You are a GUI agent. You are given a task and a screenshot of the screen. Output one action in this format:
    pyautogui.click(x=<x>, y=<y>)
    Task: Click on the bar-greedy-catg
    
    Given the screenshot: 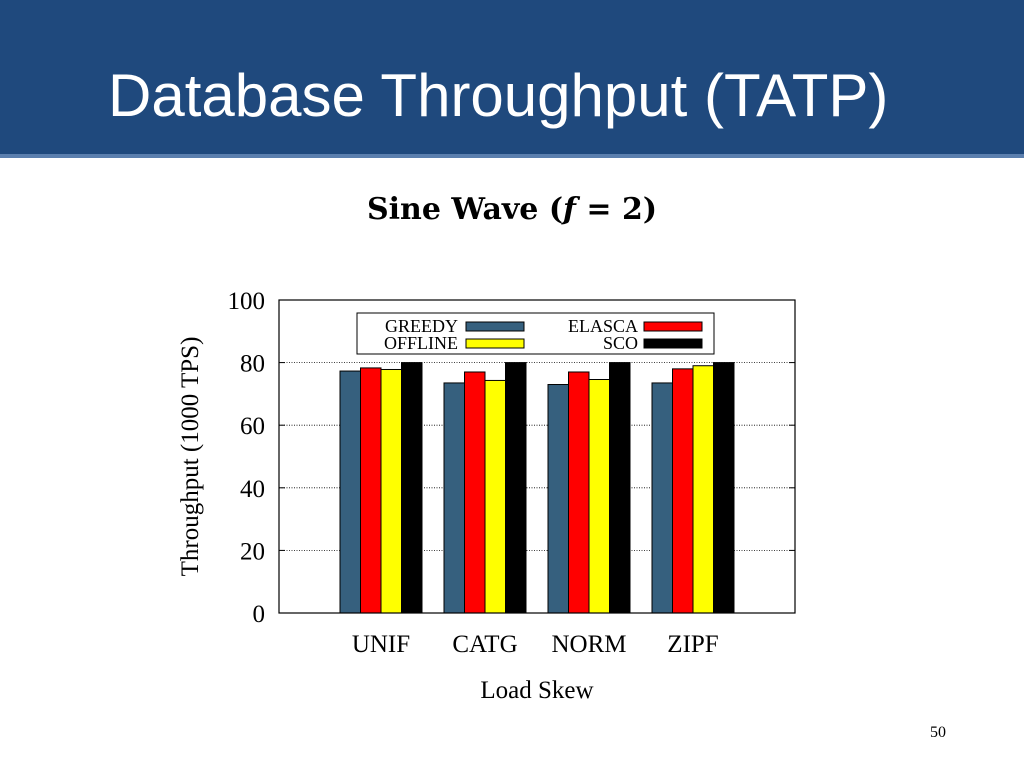 What is the action you would take?
    pyautogui.click(x=454, y=498)
    